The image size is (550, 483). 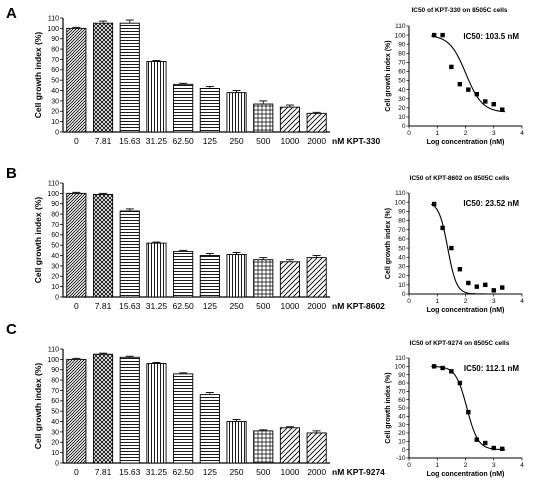 What do you see at coordinates (491, 203) in the screenshot?
I see `ic50-annotation: IC50: 23.52 nM` at bounding box center [491, 203].